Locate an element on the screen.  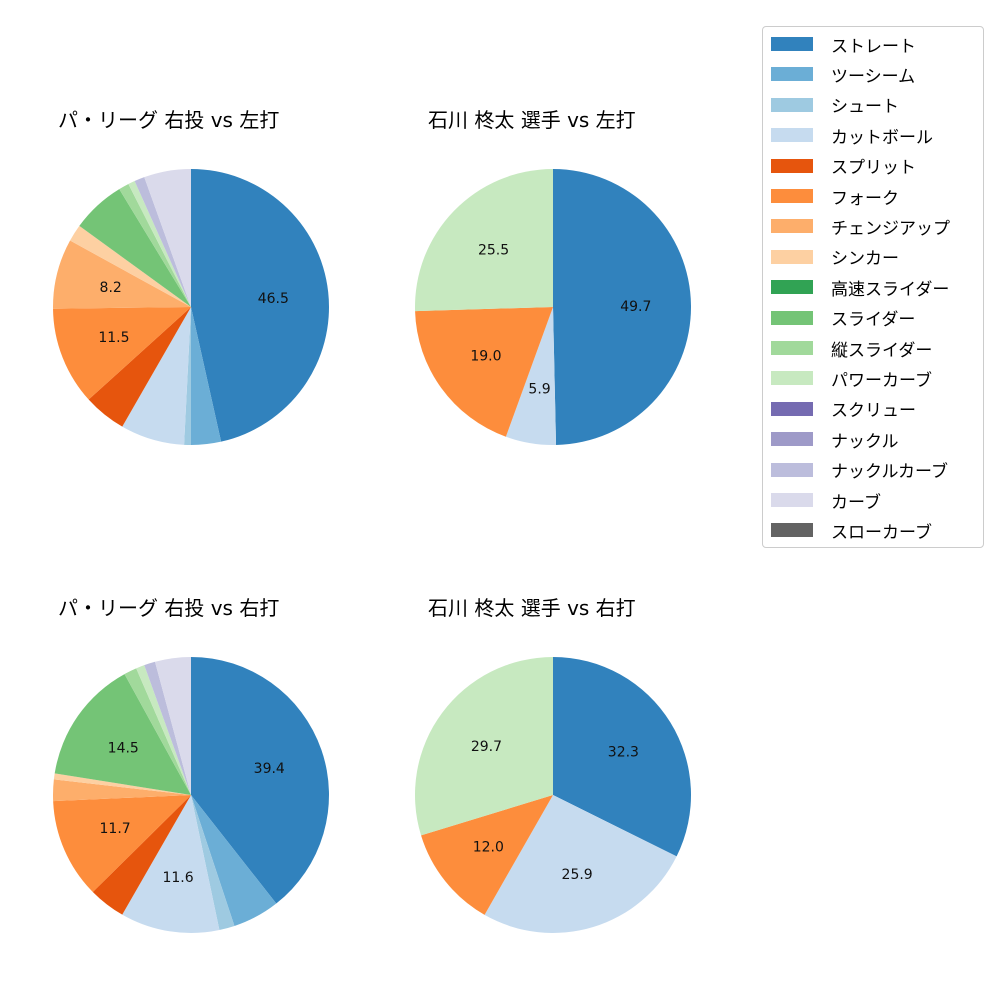
pie-value-label: 11.6 is located at coordinates (177, 878).